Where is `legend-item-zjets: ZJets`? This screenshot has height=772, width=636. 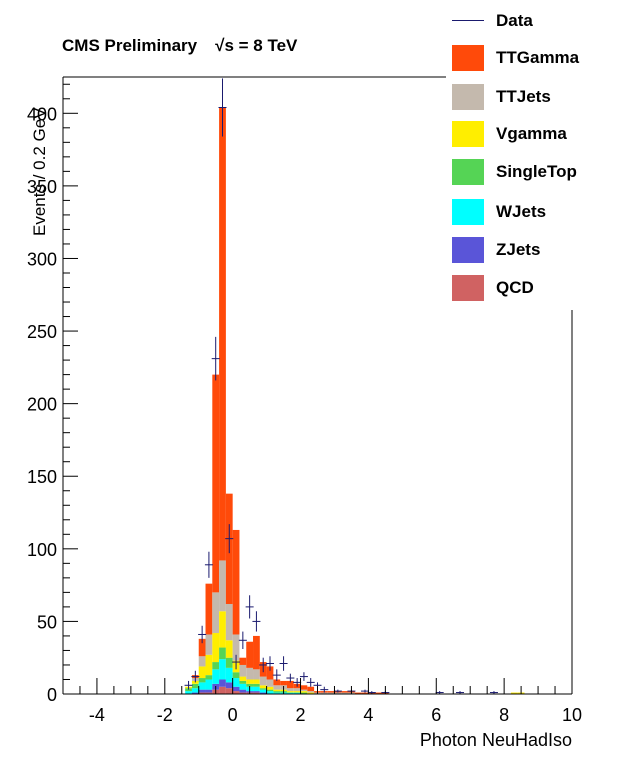
legend-item-zjets: ZJets is located at coordinates (542, 252).